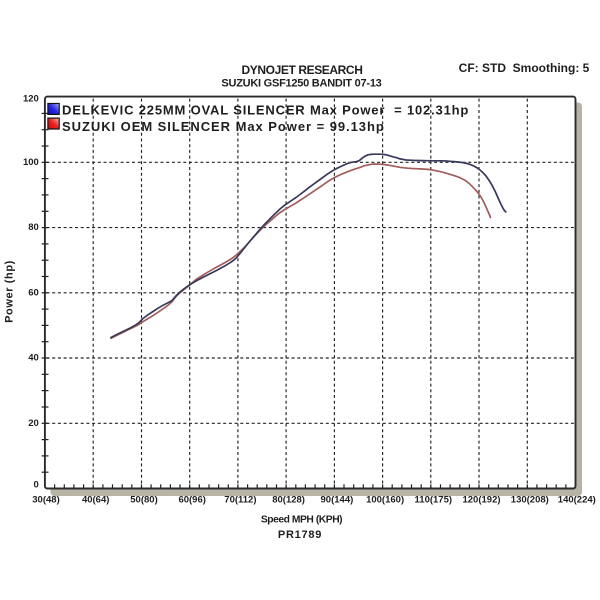  Describe the element at coordinates (31, 162) in the screenshot. I see `svg-text: 100` at that location.